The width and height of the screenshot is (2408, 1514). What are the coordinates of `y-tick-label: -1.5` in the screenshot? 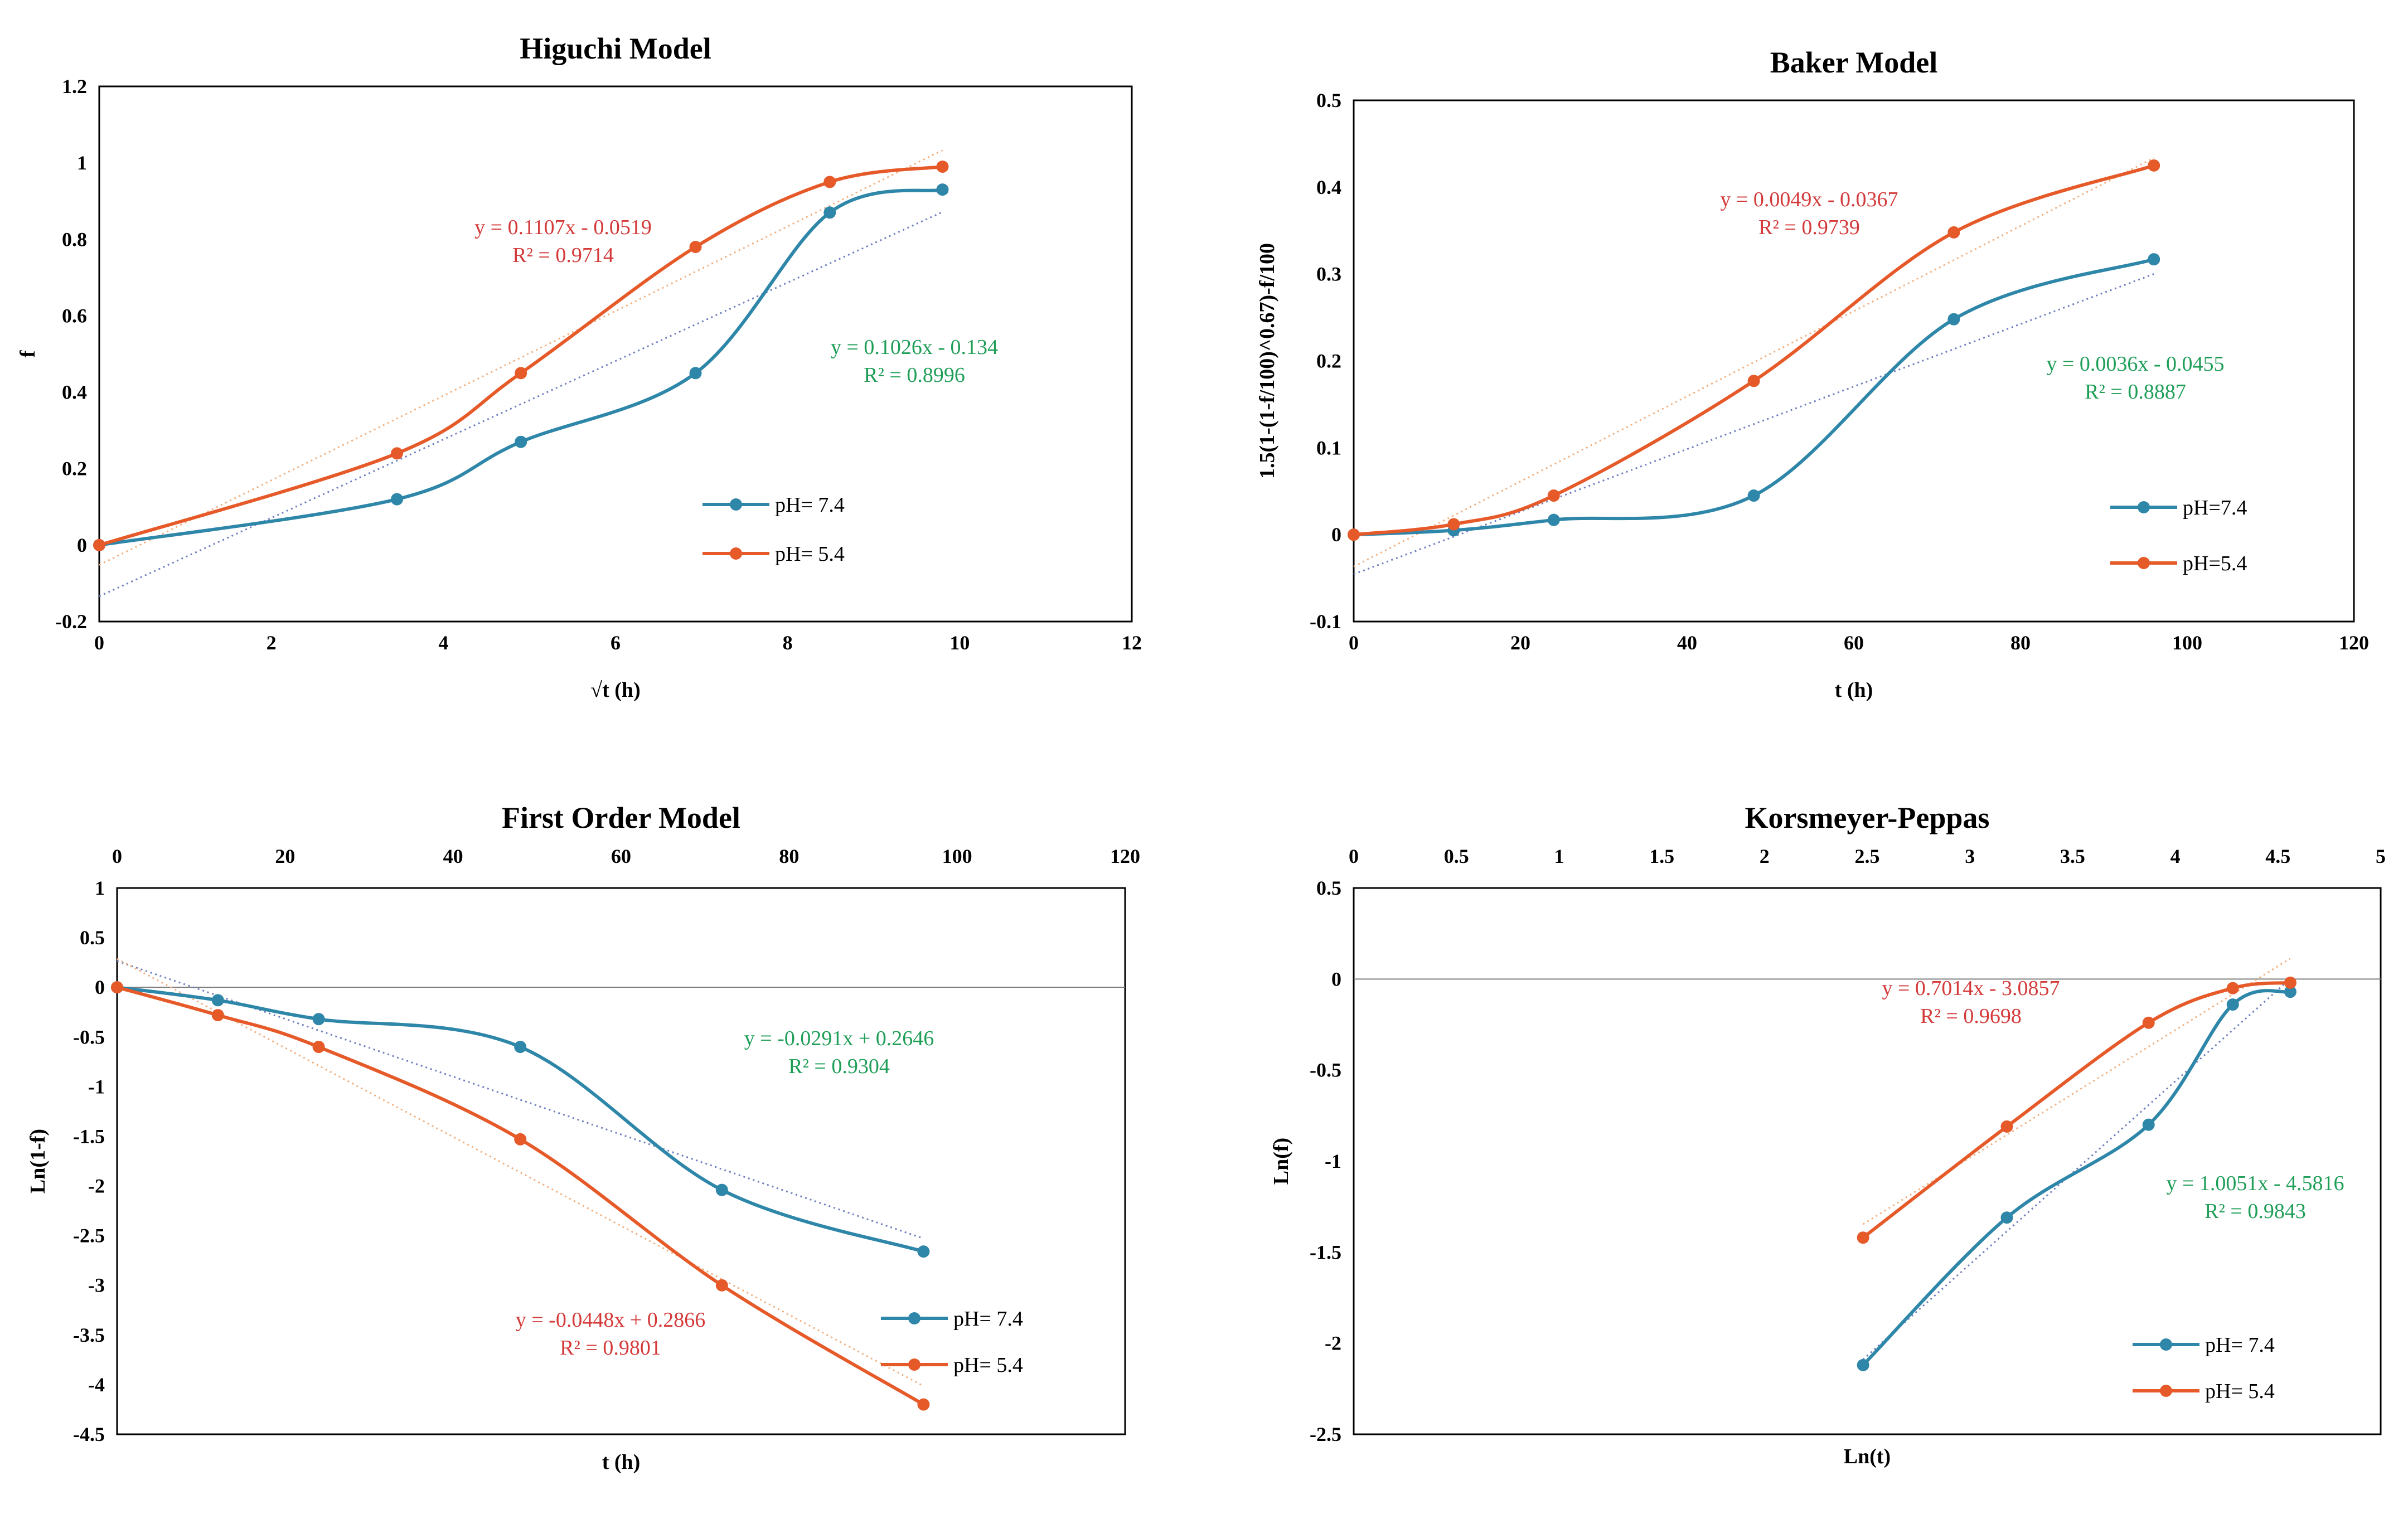 It's located at (89, 1136).